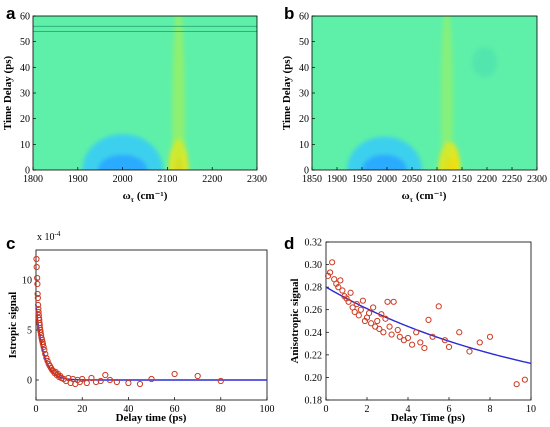 This screenshot has width=550, height=427. What do you see at coordinates (312, 179) in the screenshot?
I see `heatmap-b-x-tick-label-0: 1850` at bounding box center [312, 179].